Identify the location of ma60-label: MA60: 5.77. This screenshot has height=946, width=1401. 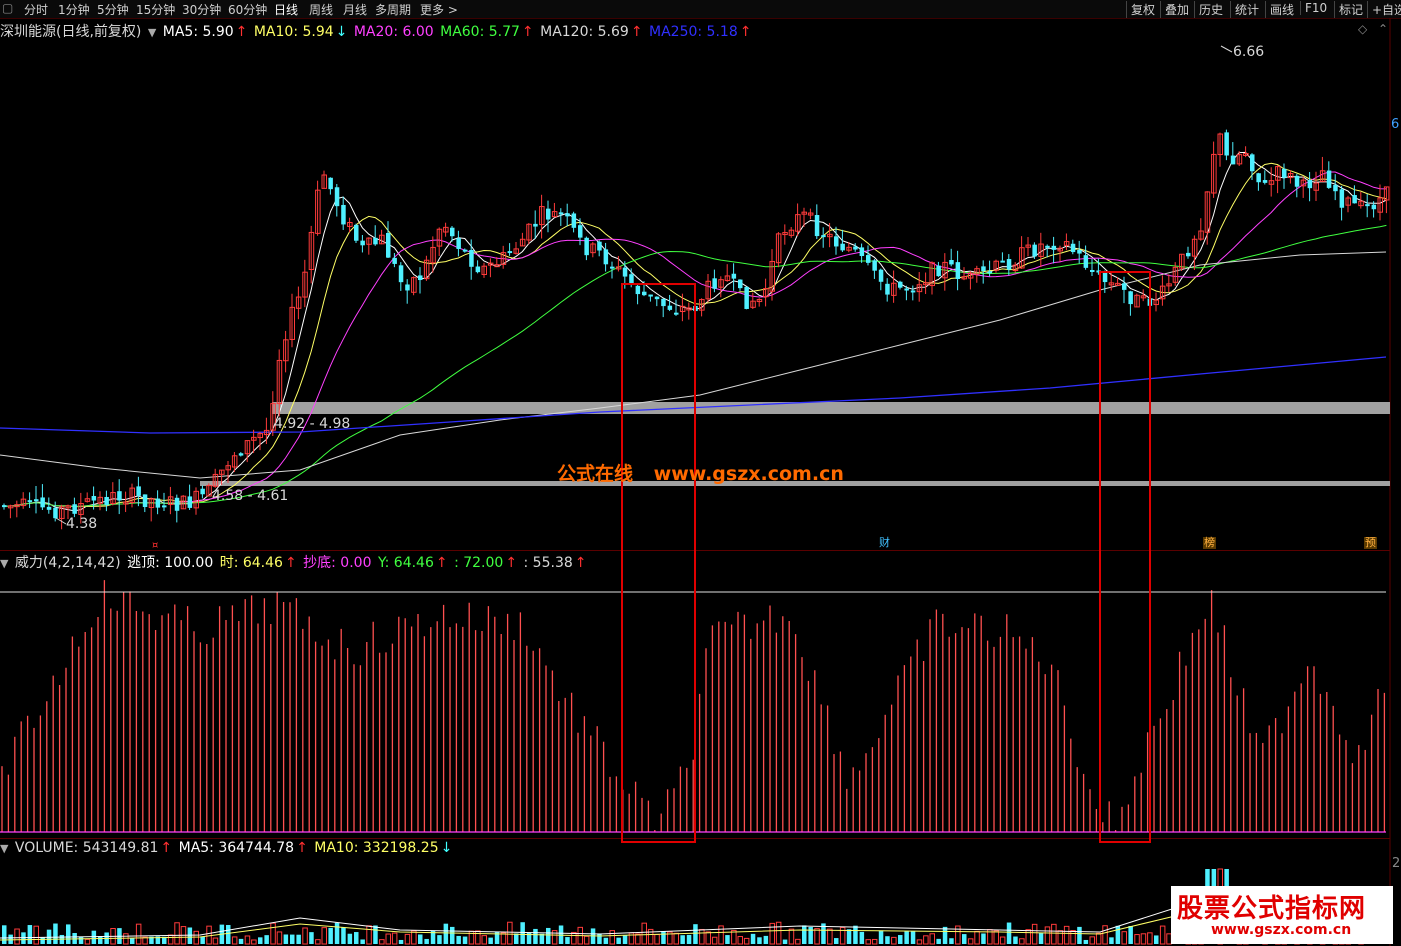
(480, 32).